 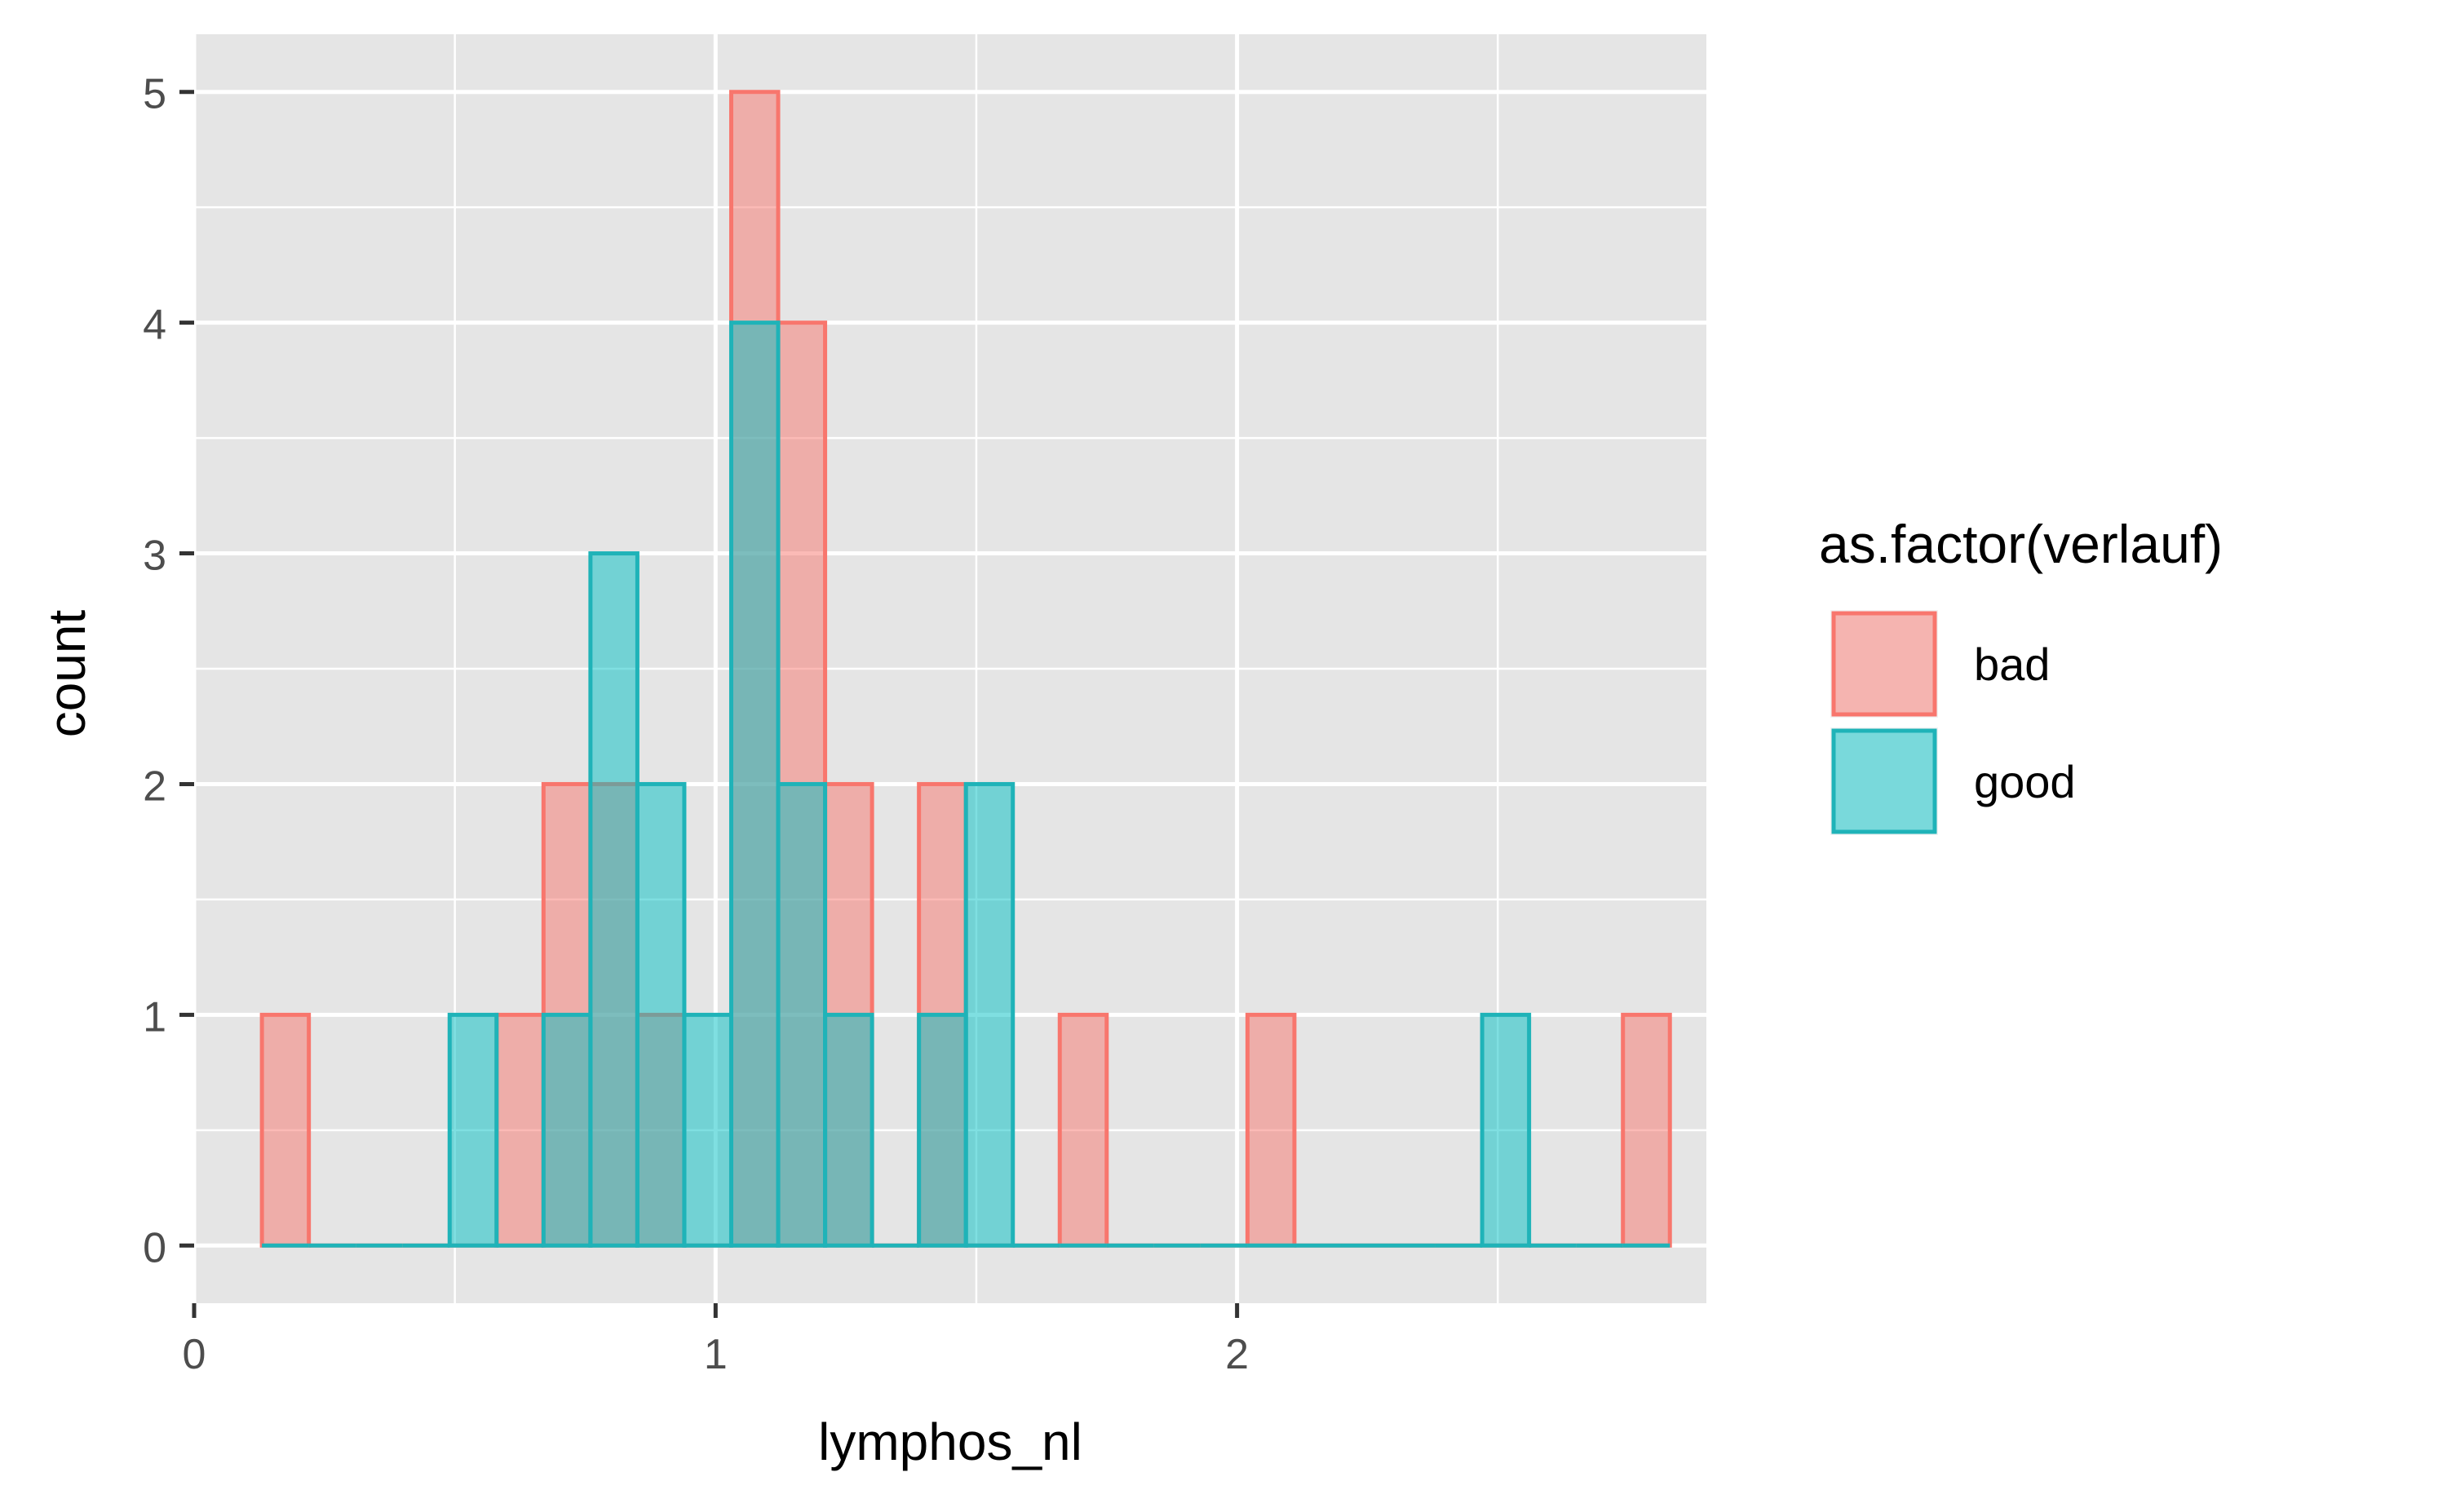 I want to click on legend-swatch-good, so click(x=1884, y=781).